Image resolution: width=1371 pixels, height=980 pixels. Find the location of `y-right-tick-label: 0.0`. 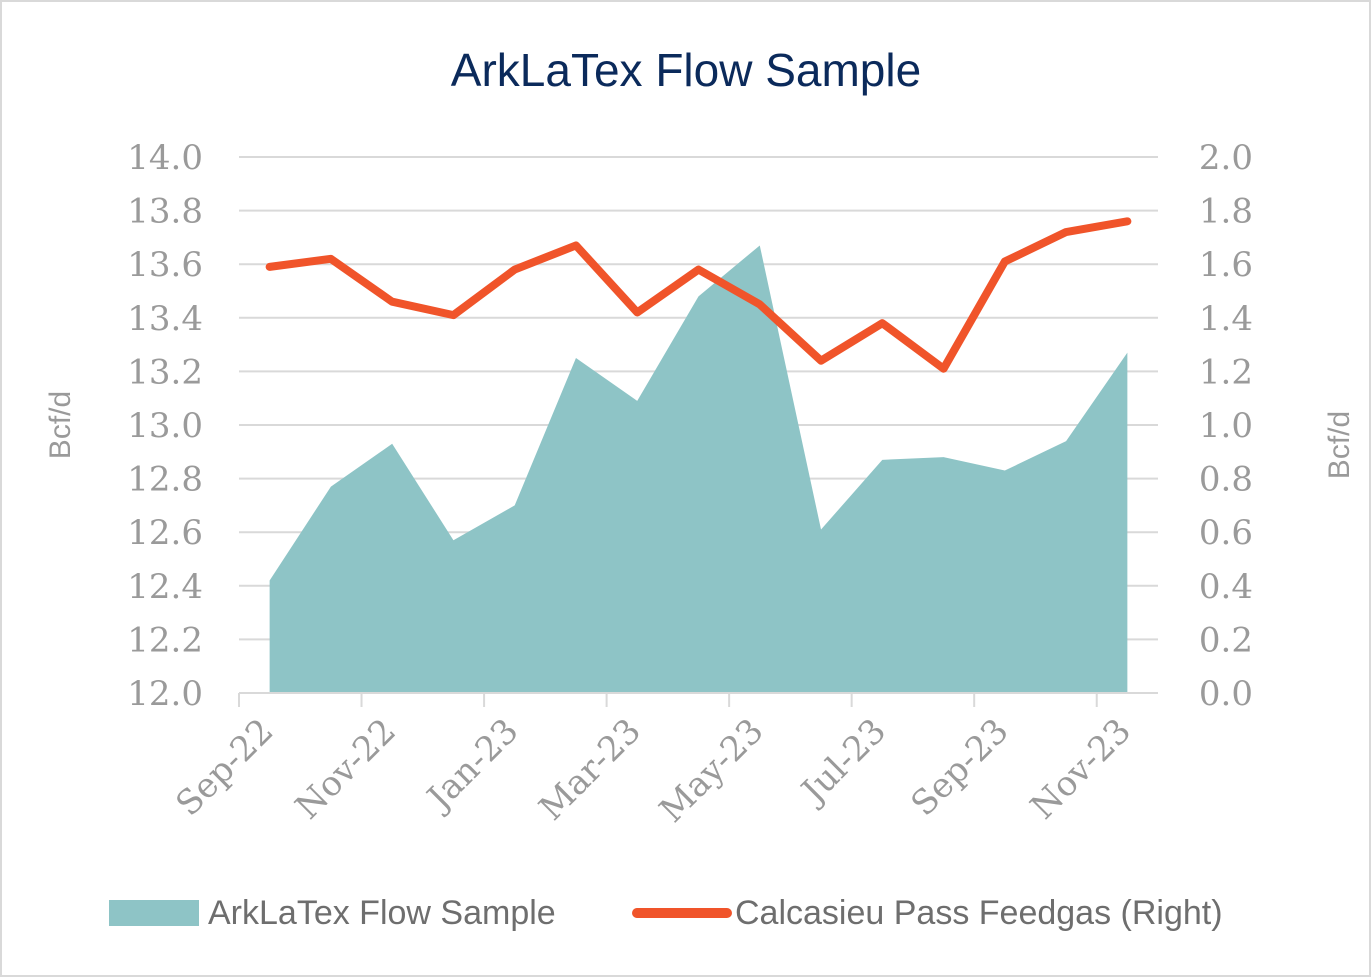

y-right-tick-label: 0.0 is located at coordinates (1226, 694).